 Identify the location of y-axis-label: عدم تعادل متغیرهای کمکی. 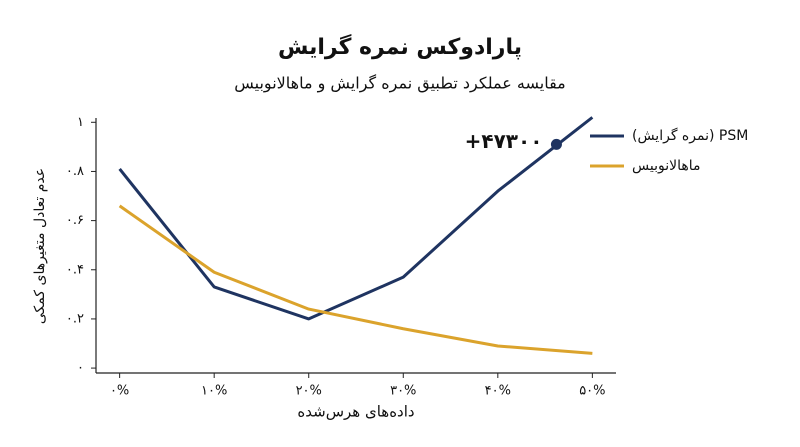
(40, 246).